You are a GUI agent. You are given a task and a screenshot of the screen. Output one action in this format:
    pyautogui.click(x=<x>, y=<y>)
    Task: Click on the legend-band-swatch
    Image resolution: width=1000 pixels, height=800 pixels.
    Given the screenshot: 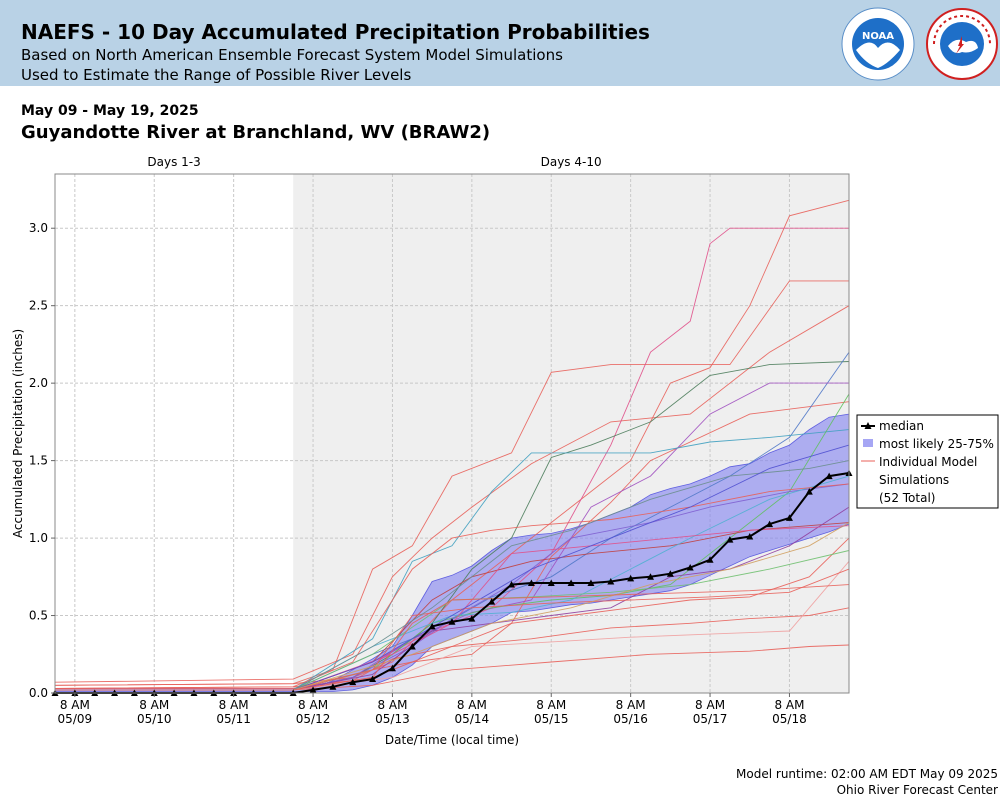 What is the action you would take?
    pyautogui.click(x=868, y=443)
    